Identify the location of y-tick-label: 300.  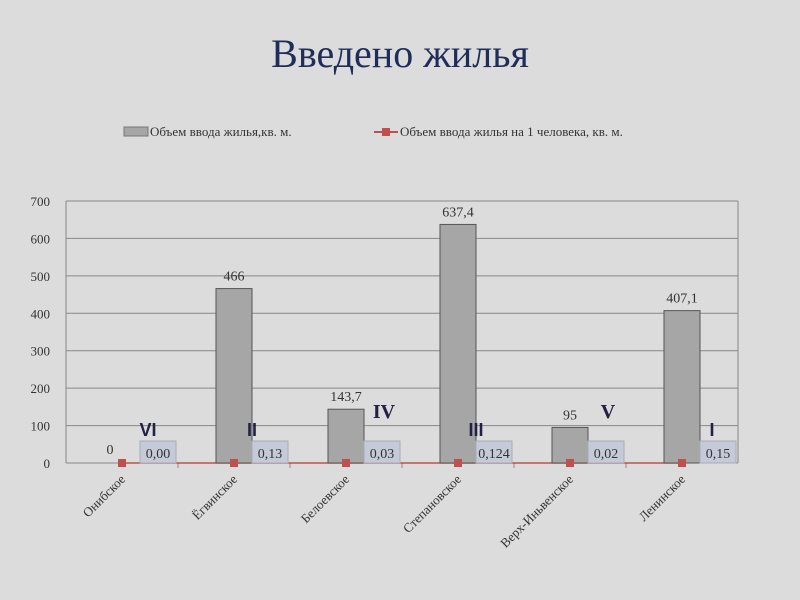
(41, 351).